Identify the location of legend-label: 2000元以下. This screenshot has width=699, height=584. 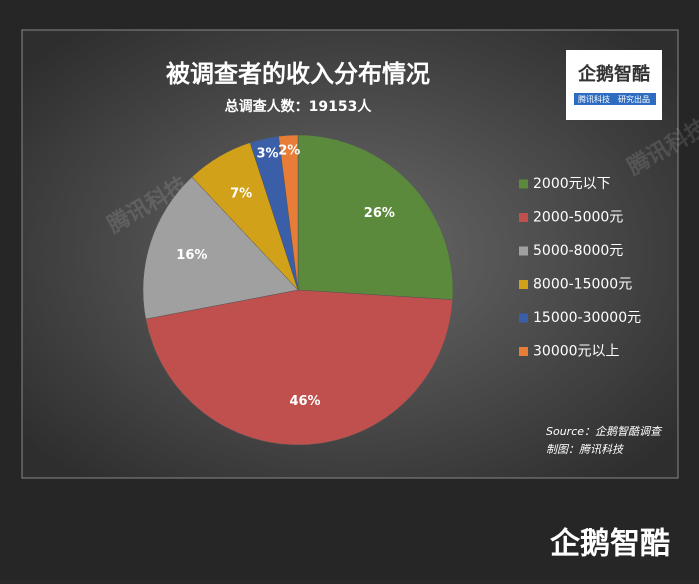
(572, 184).